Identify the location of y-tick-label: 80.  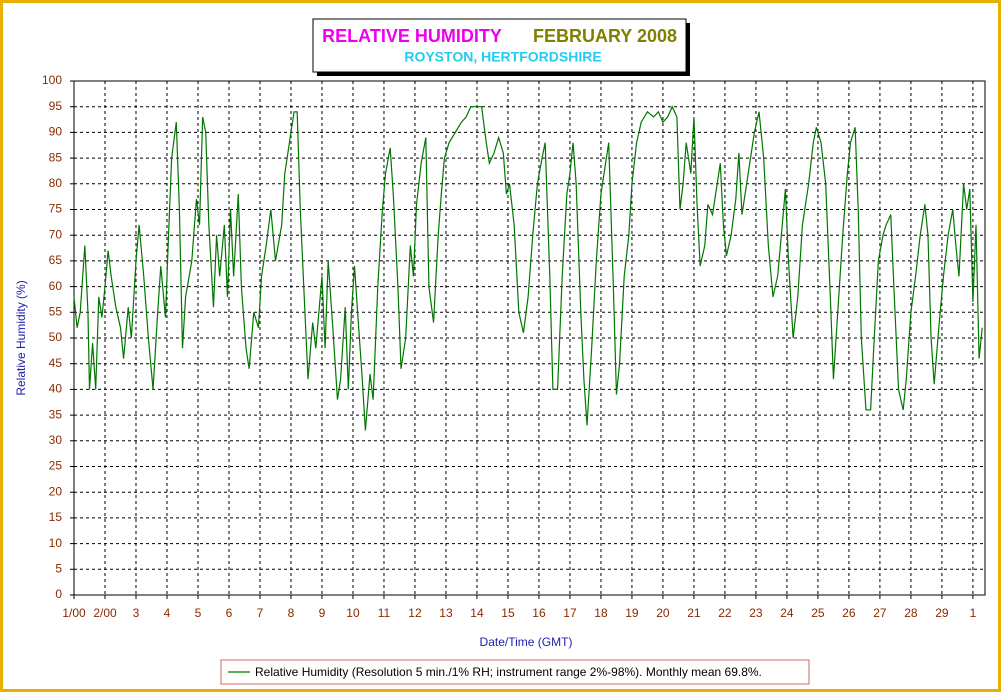
(56, 183).